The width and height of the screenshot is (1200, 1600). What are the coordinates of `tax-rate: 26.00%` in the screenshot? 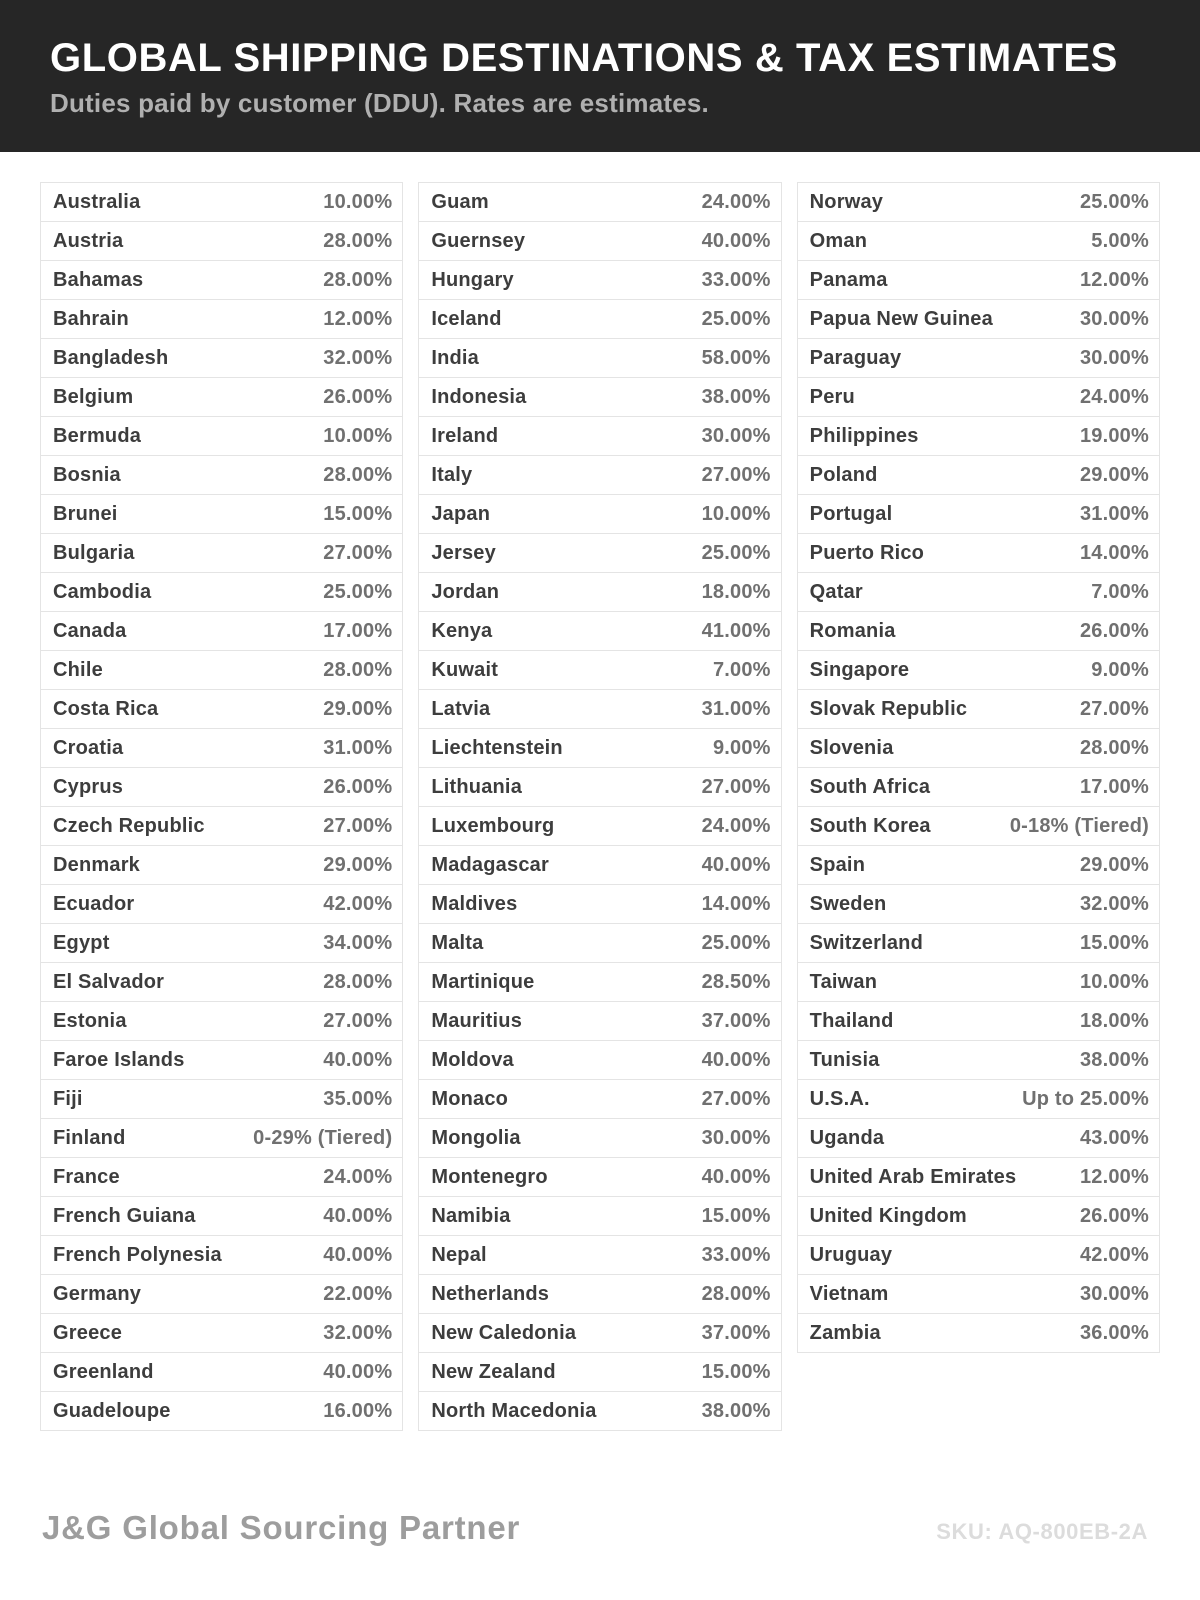 It's located at (1114, 1215).